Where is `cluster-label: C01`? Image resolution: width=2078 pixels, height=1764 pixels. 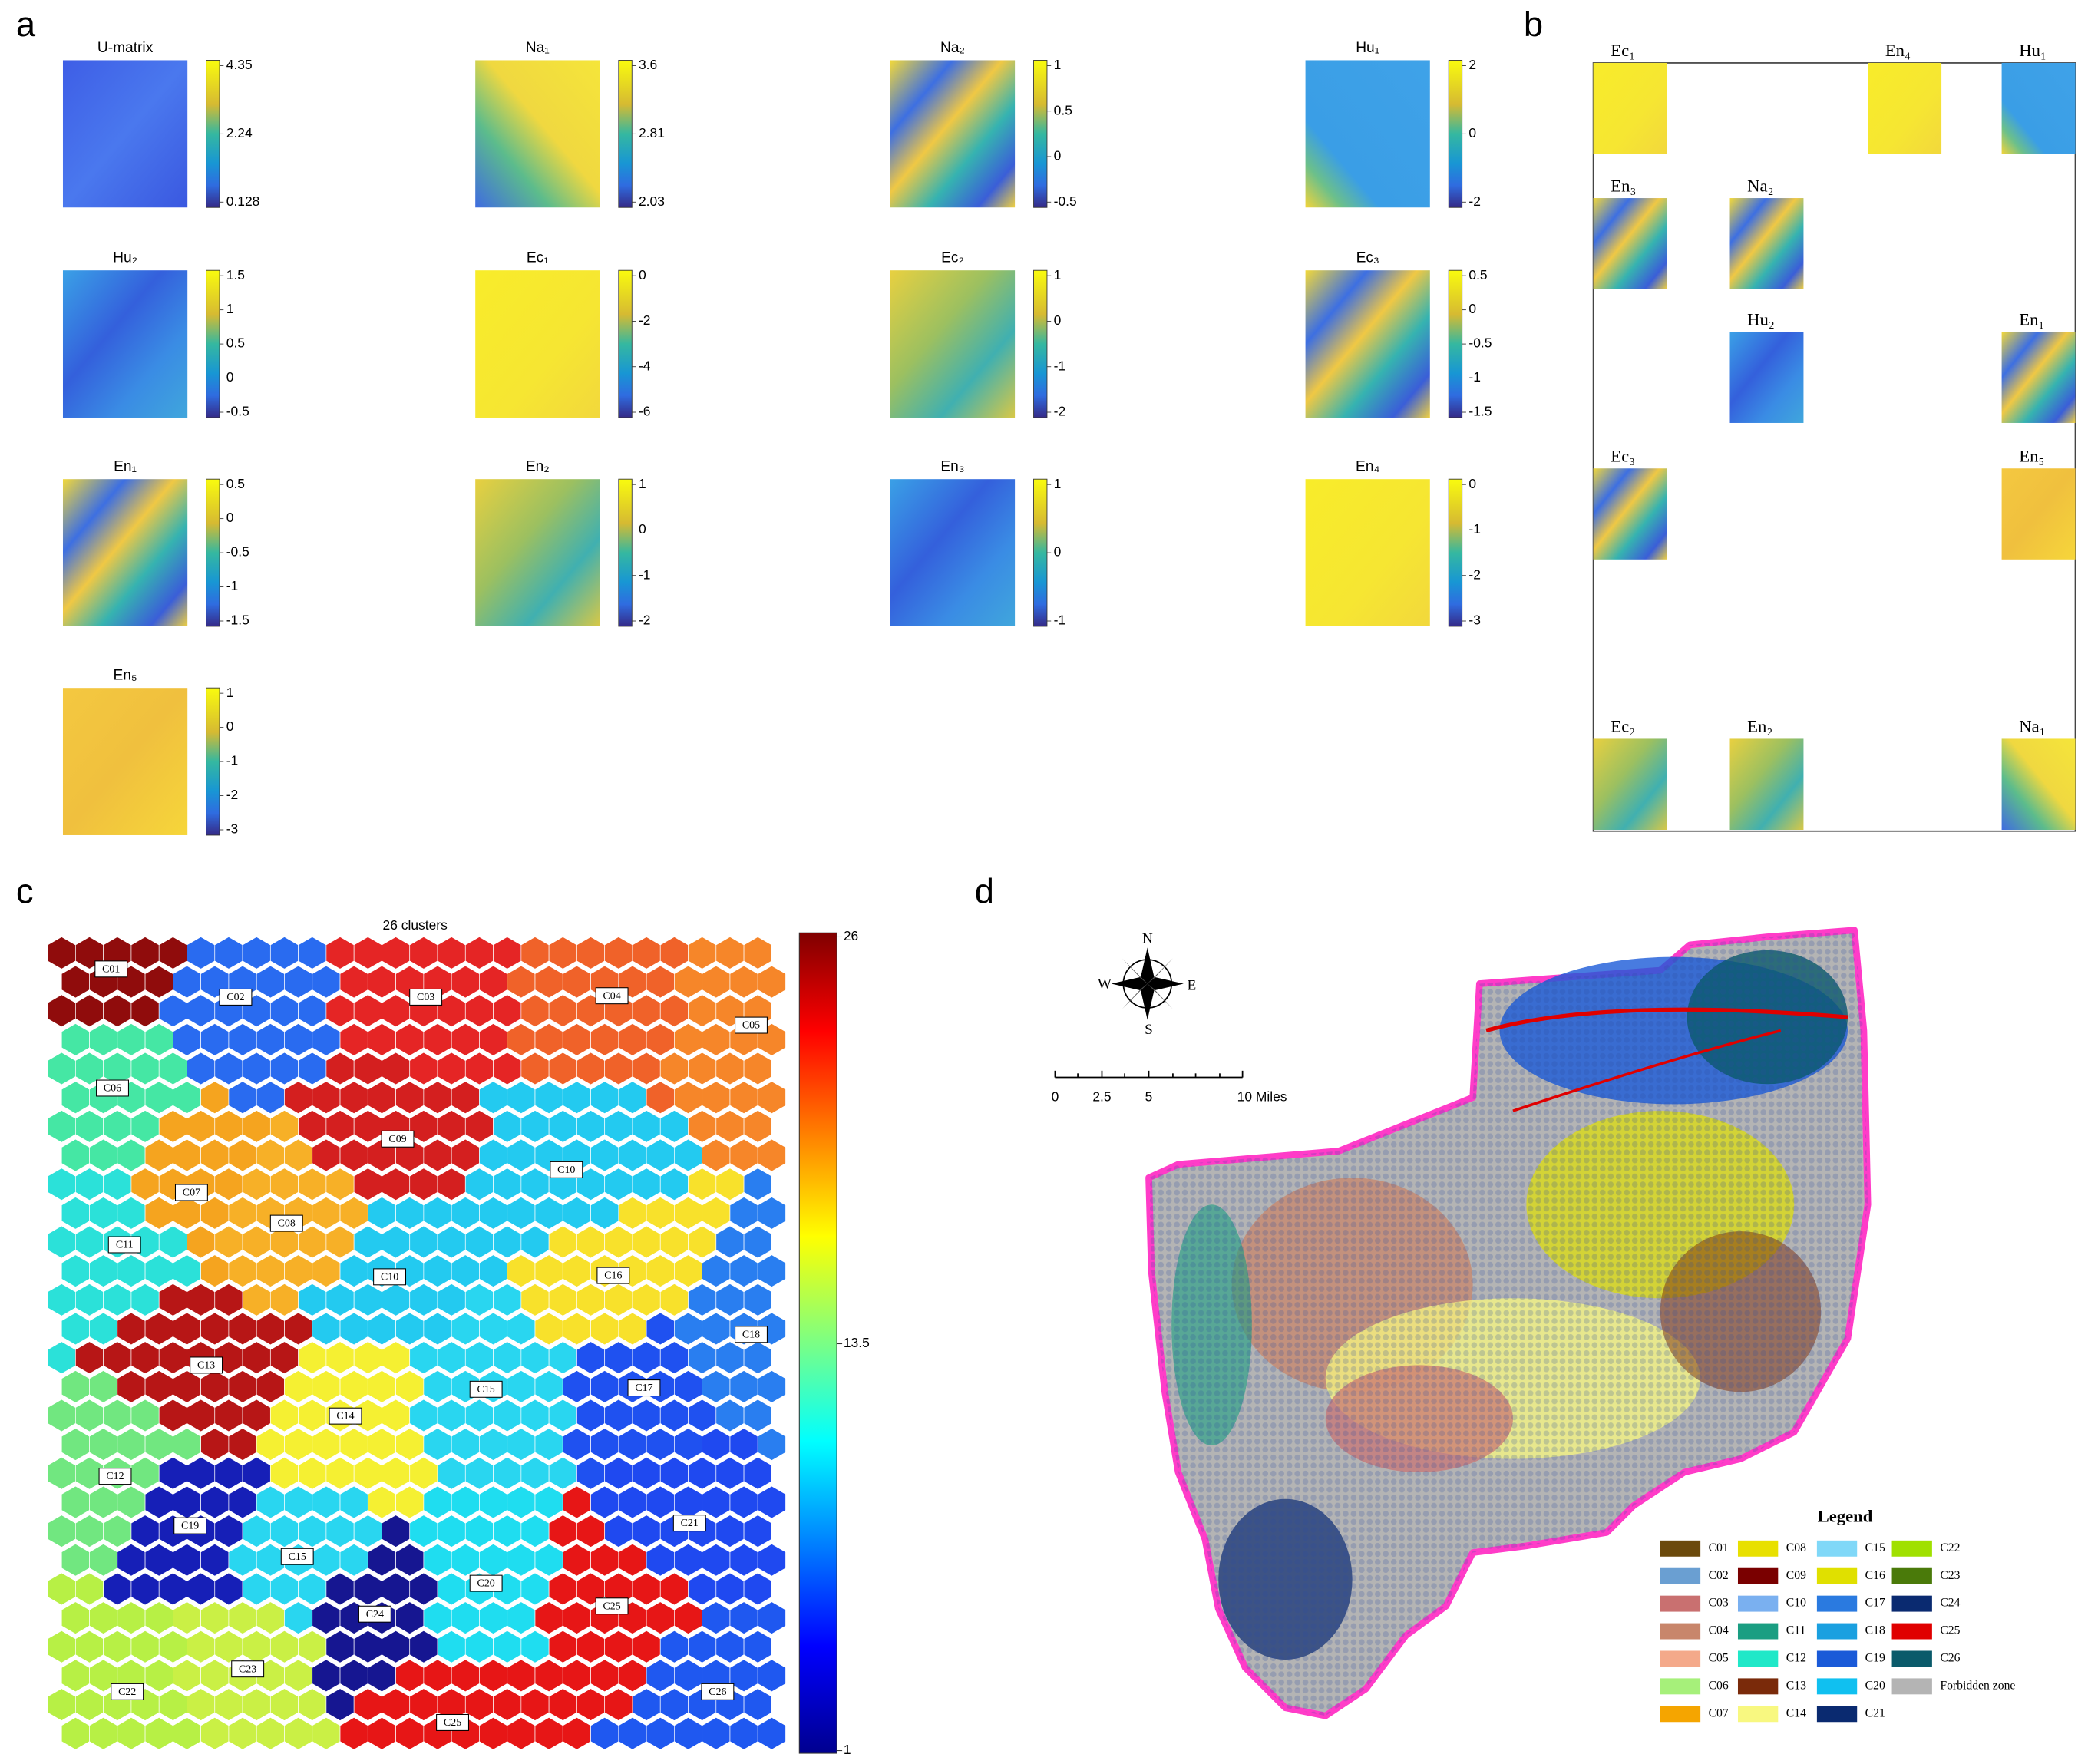 cluster-label: C01 is located at coordinates (111, 969).